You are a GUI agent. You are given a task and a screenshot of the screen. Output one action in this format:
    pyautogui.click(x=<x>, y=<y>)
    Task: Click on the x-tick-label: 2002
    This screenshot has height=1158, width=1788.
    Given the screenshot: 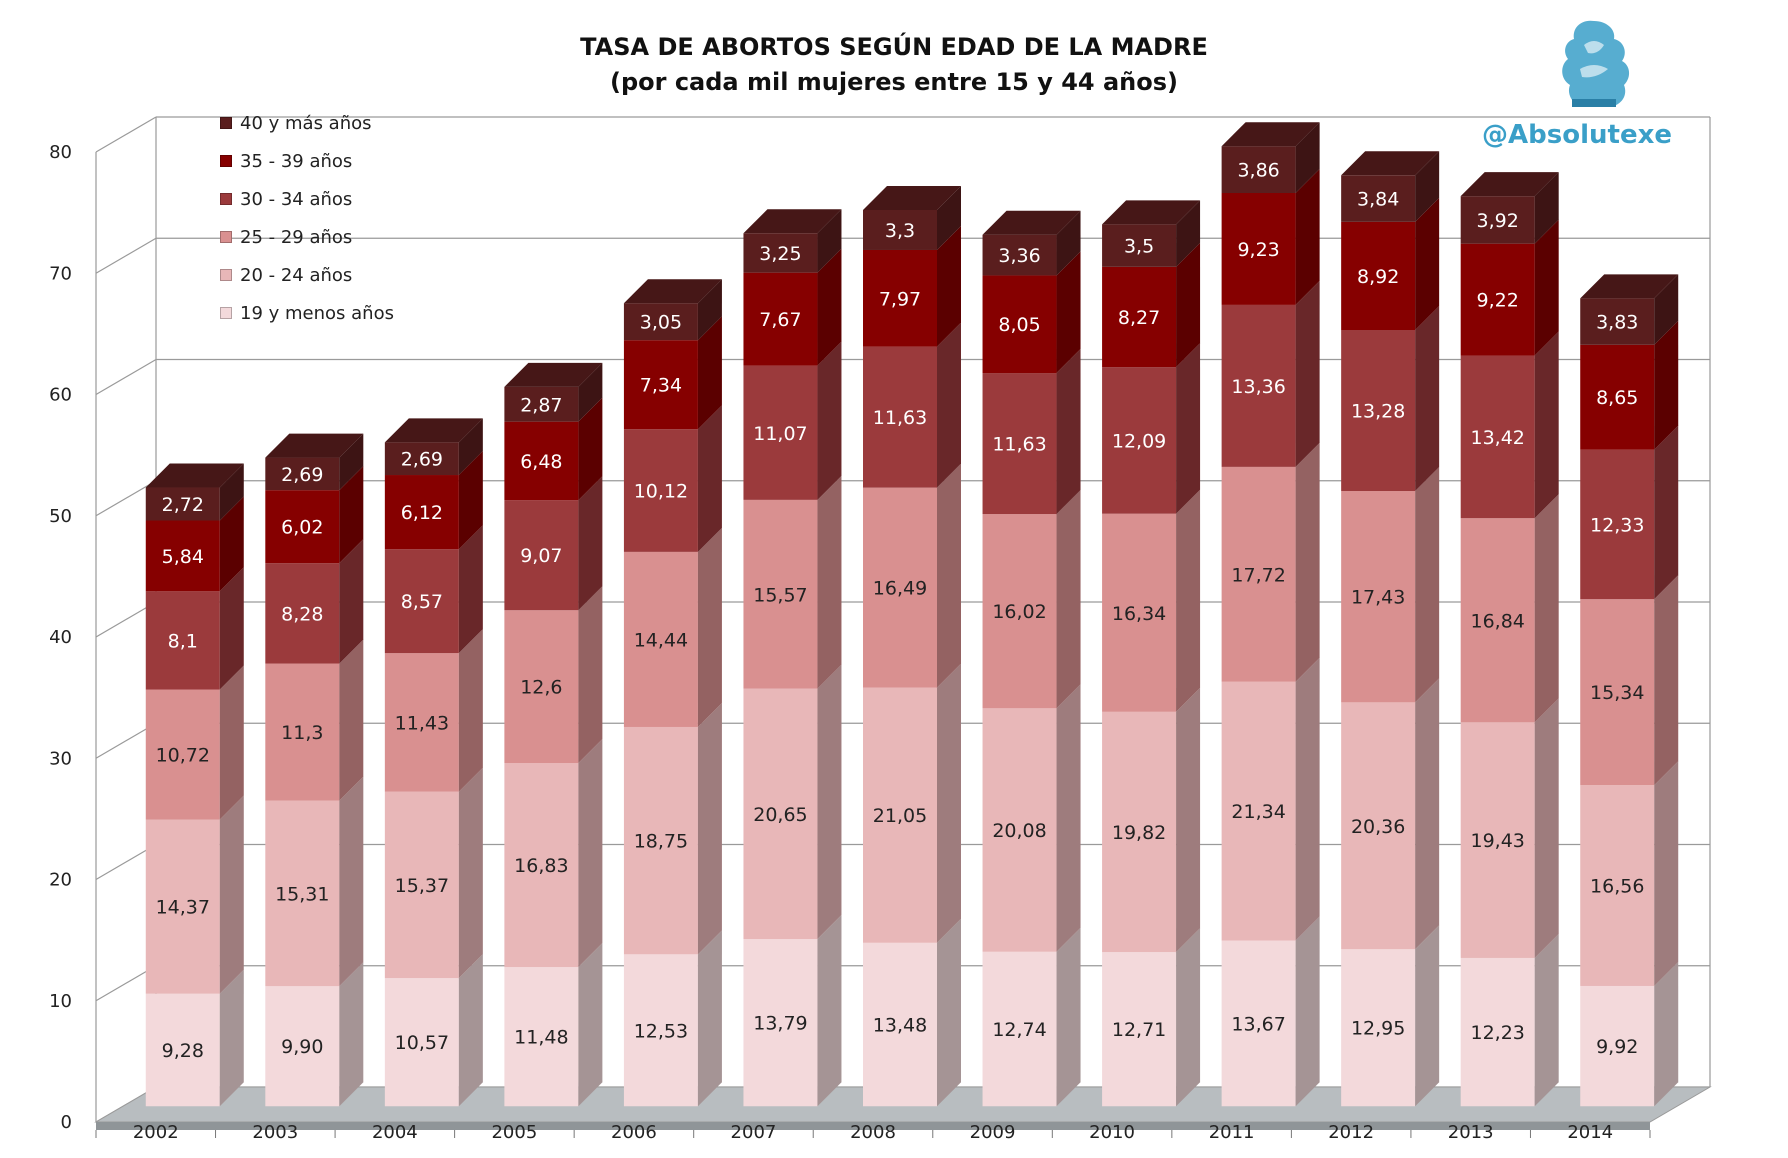 What is the action you would take?
    pyautogui.click(x=156, y=1132)
    